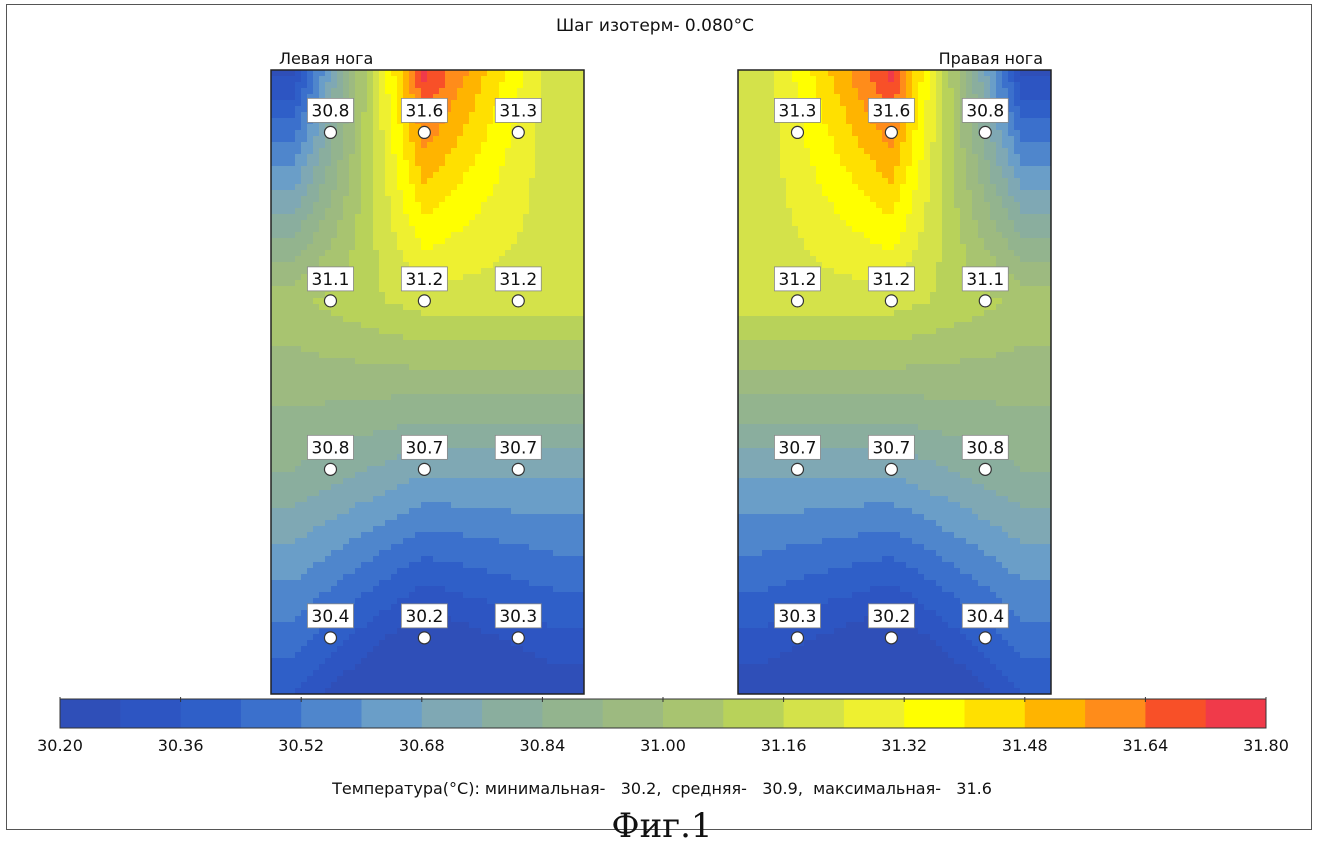 Image resolution: width=1324 pixels, height=847 pixels. Describe the element at coordinates (301, 745) in the screenshot. I see `colorbar-tick-label: 30.52` at that location.